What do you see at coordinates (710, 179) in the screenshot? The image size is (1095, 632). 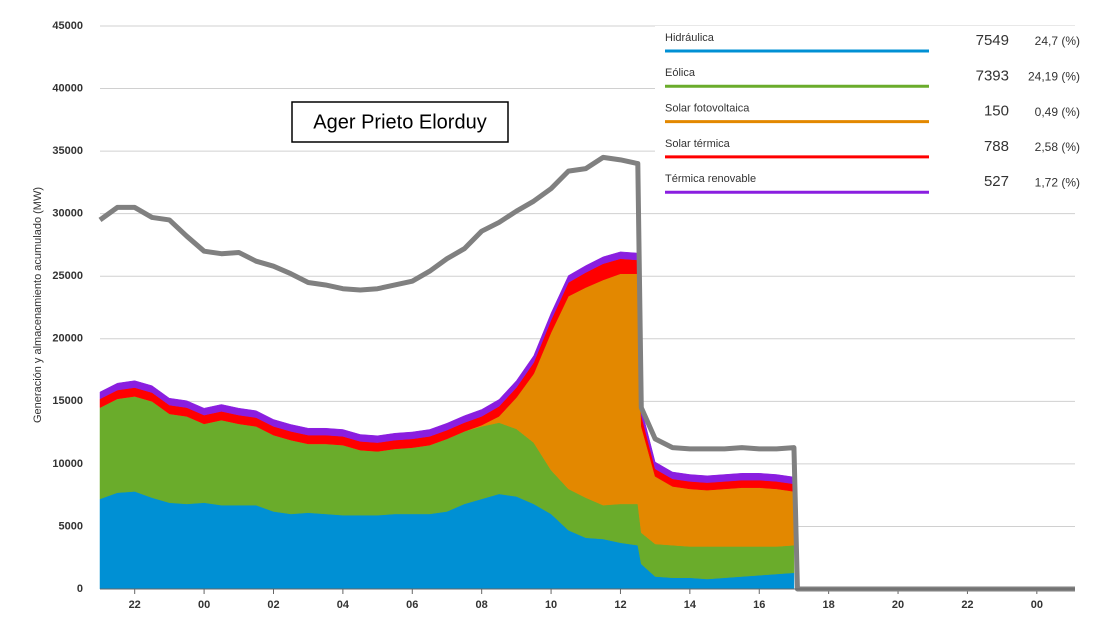 I see `legend-name: Térmica renovable` at bounding box center [710, 179].